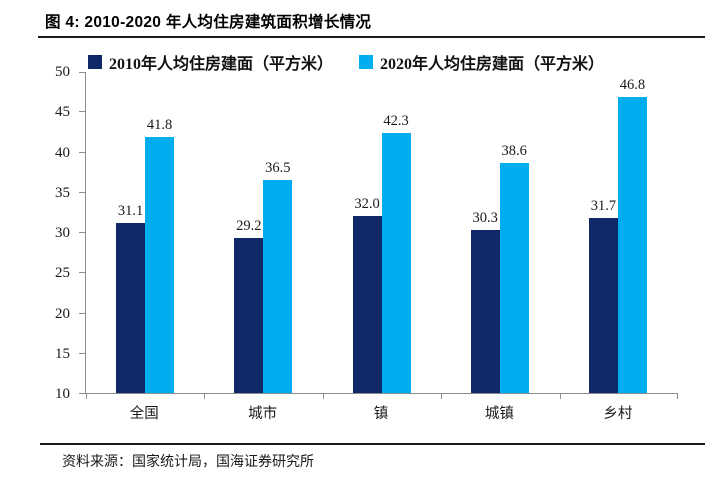 The height and width of the screenshot is (477, 711). I want to click on legend-swatch-2020-icon, so click(366, 62).